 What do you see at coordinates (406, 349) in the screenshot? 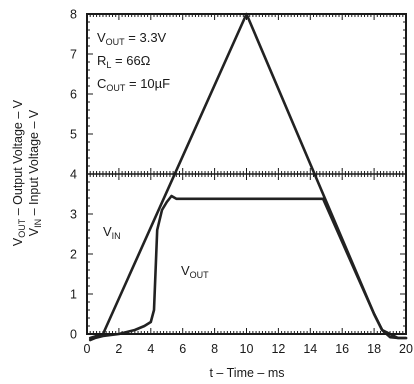
I see `x-tick-label: 20` at bounding box center [406, 349].